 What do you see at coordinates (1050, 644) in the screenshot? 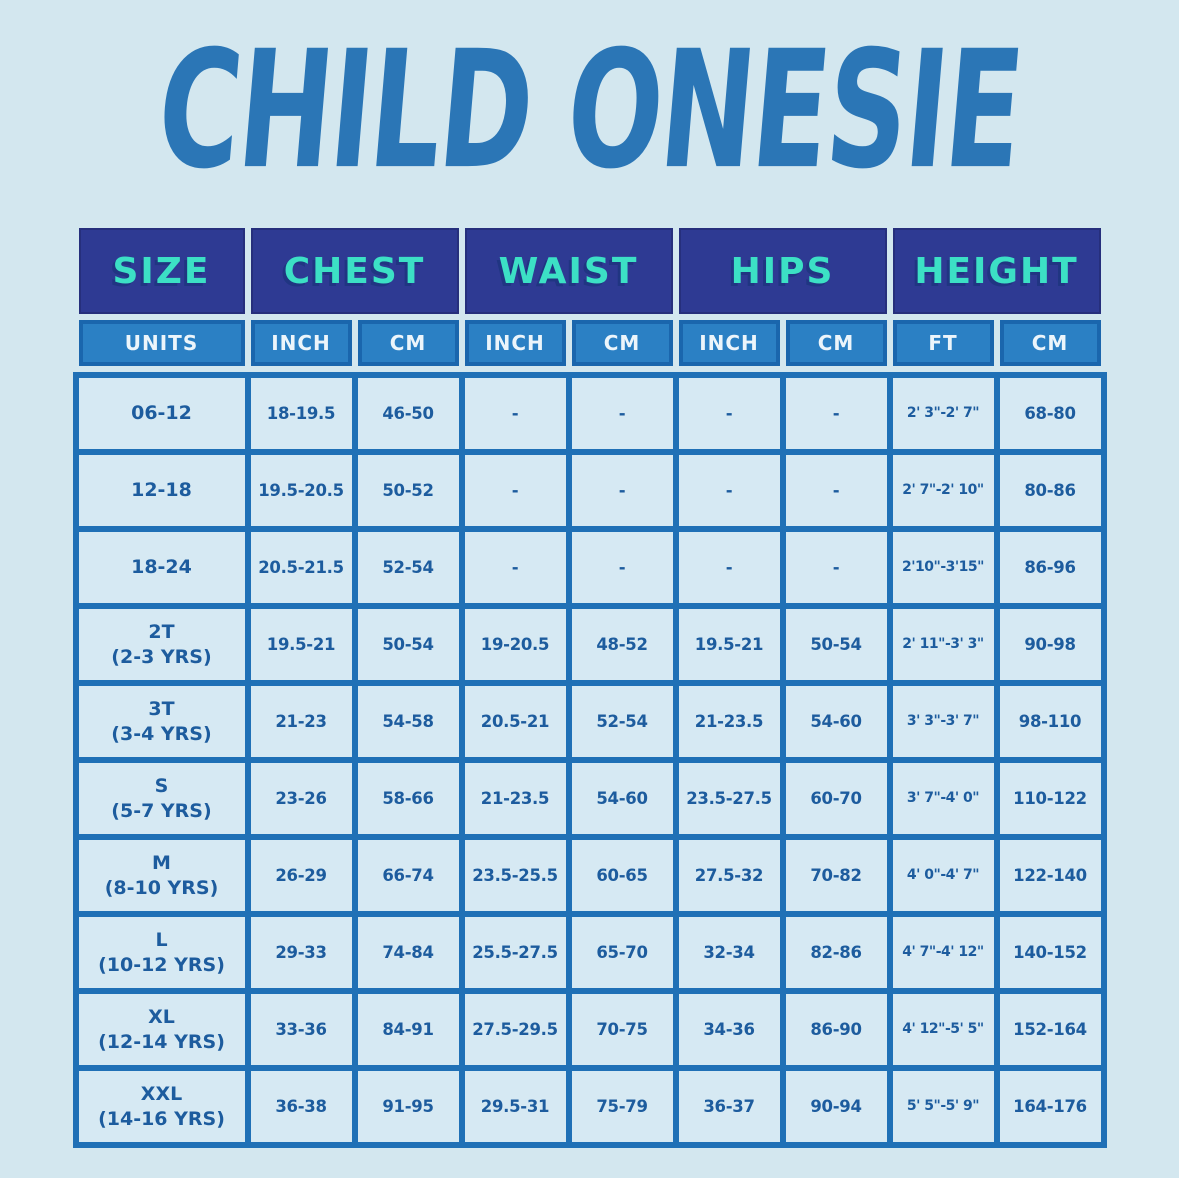
I see `data-cell-row-3-col-7: 90-98` at bounding box center [1050, 644].